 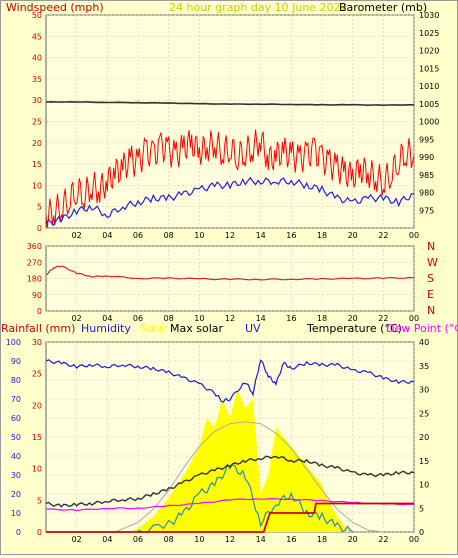 What do you see at coordinates (34, 279) in the screenshot?
I see `direction-tick-label: 180` at bounding box center [34, 279].